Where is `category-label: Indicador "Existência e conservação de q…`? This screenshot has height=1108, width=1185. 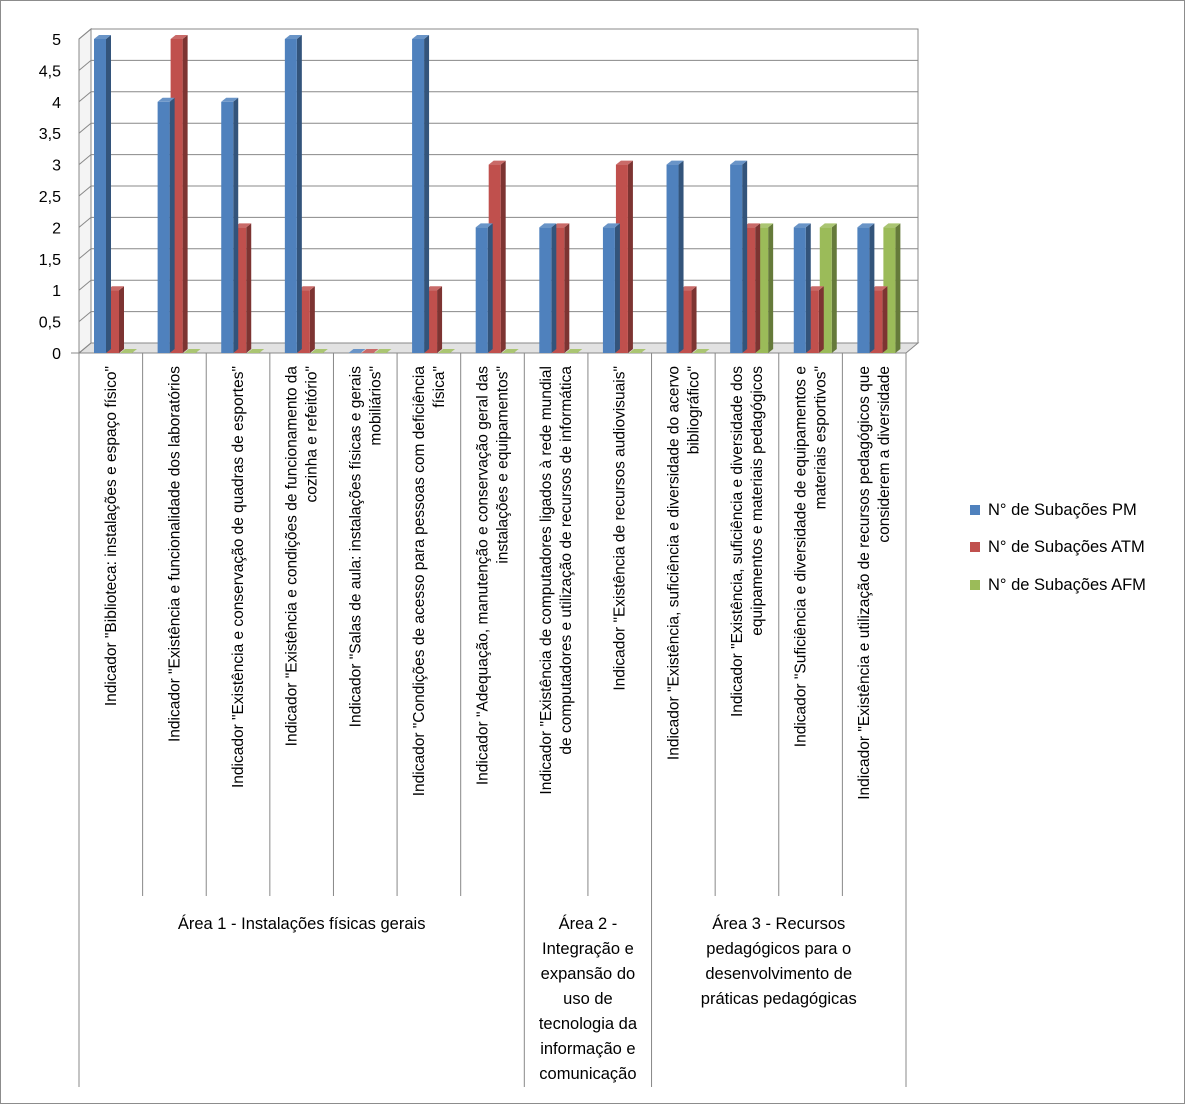
category-label: Indicador "Existência e conservação de q… is located at coordinates (238, 577).